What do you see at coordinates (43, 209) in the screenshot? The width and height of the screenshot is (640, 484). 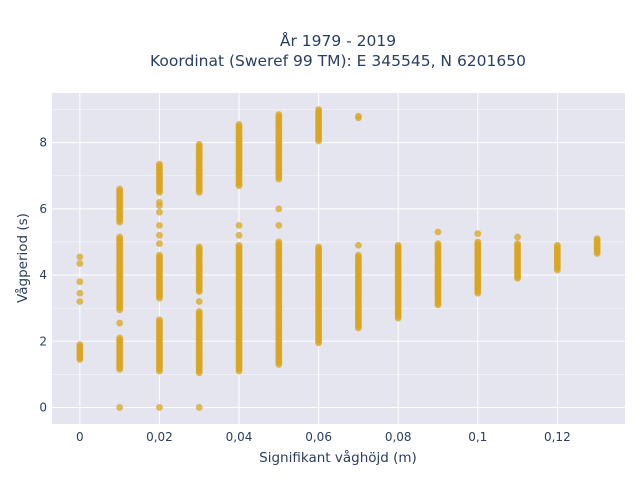 I see `y-tick-label: 6` at bounding box center [43, 209].